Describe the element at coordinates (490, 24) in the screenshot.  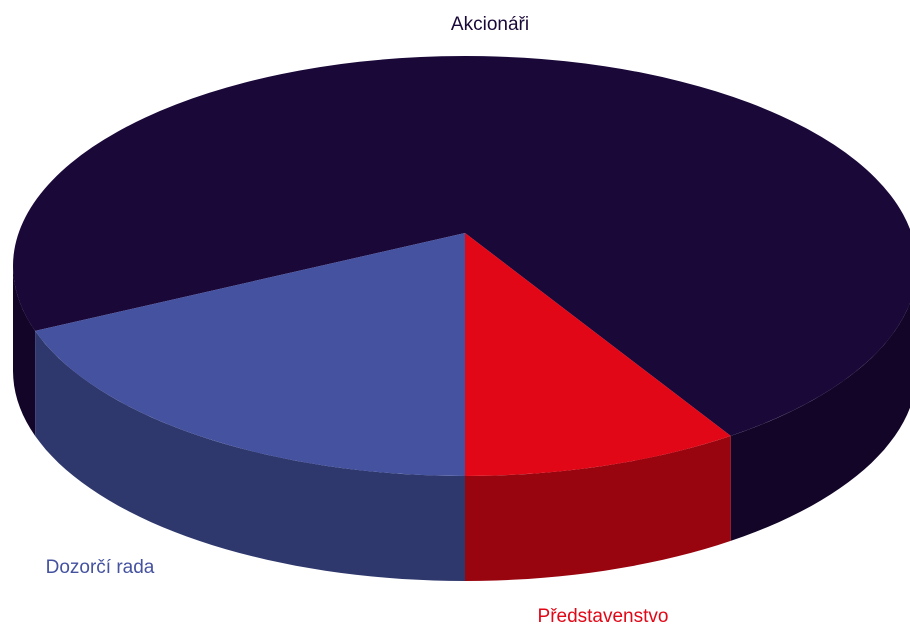
I see `slice-label: Akcionáři` at that location.